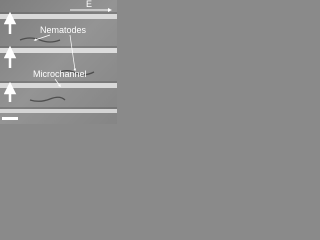 The width and height of the screenshot is (320, 240). I want to click on scale-bar, so click(10, 118).